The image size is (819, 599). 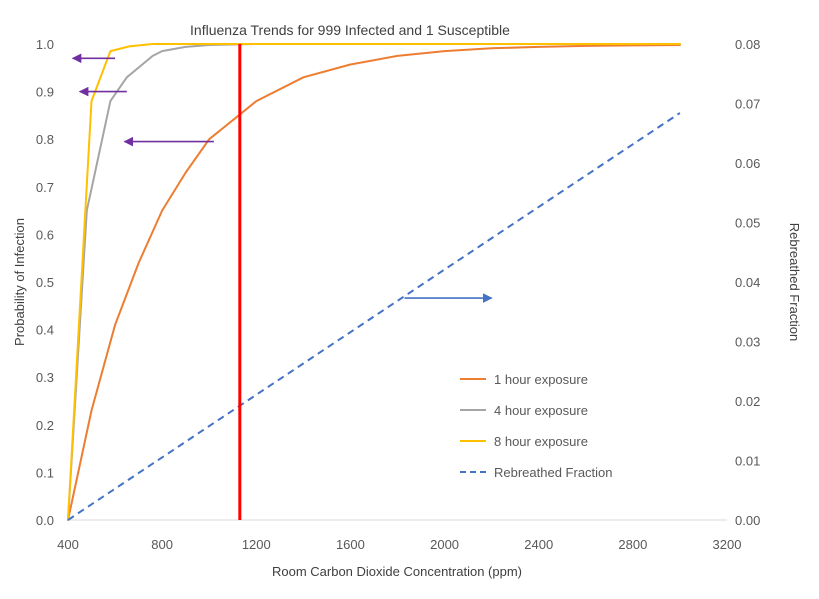 What do you see at coordinates (45, 187) in the screenshot?
I see `y-tick-label: 0.7` at bounding box center [45, 187].